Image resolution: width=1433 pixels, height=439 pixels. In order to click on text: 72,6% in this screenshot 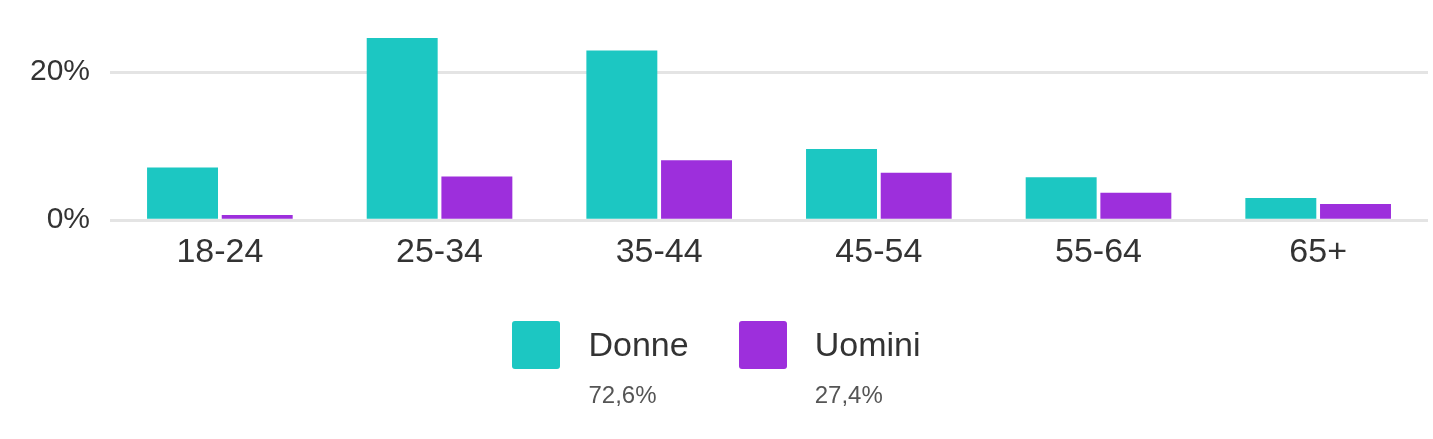, I will do `click(623, 395)`.